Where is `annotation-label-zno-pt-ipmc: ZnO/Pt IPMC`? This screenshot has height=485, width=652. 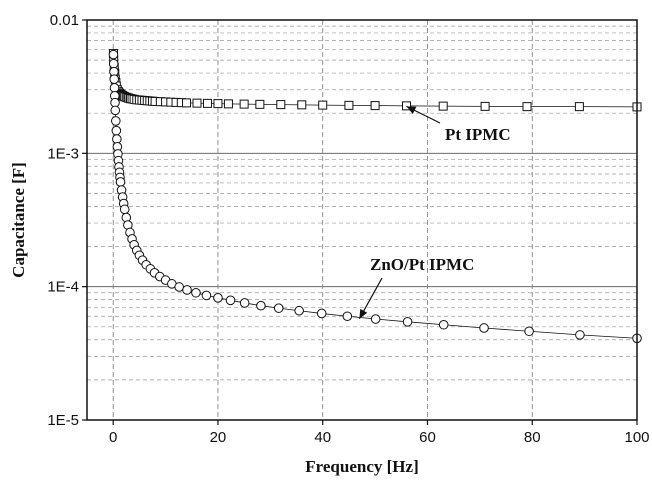 annotation-label-zno-pt-ipmc: ZnO/Pt IPMC is located at coordinates (422, 264).